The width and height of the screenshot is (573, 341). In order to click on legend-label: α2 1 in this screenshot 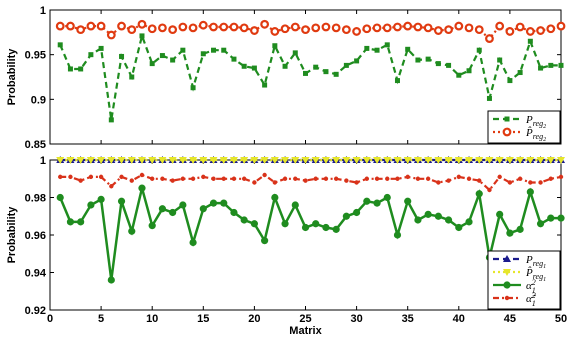, I will do `click(531, 286)`.